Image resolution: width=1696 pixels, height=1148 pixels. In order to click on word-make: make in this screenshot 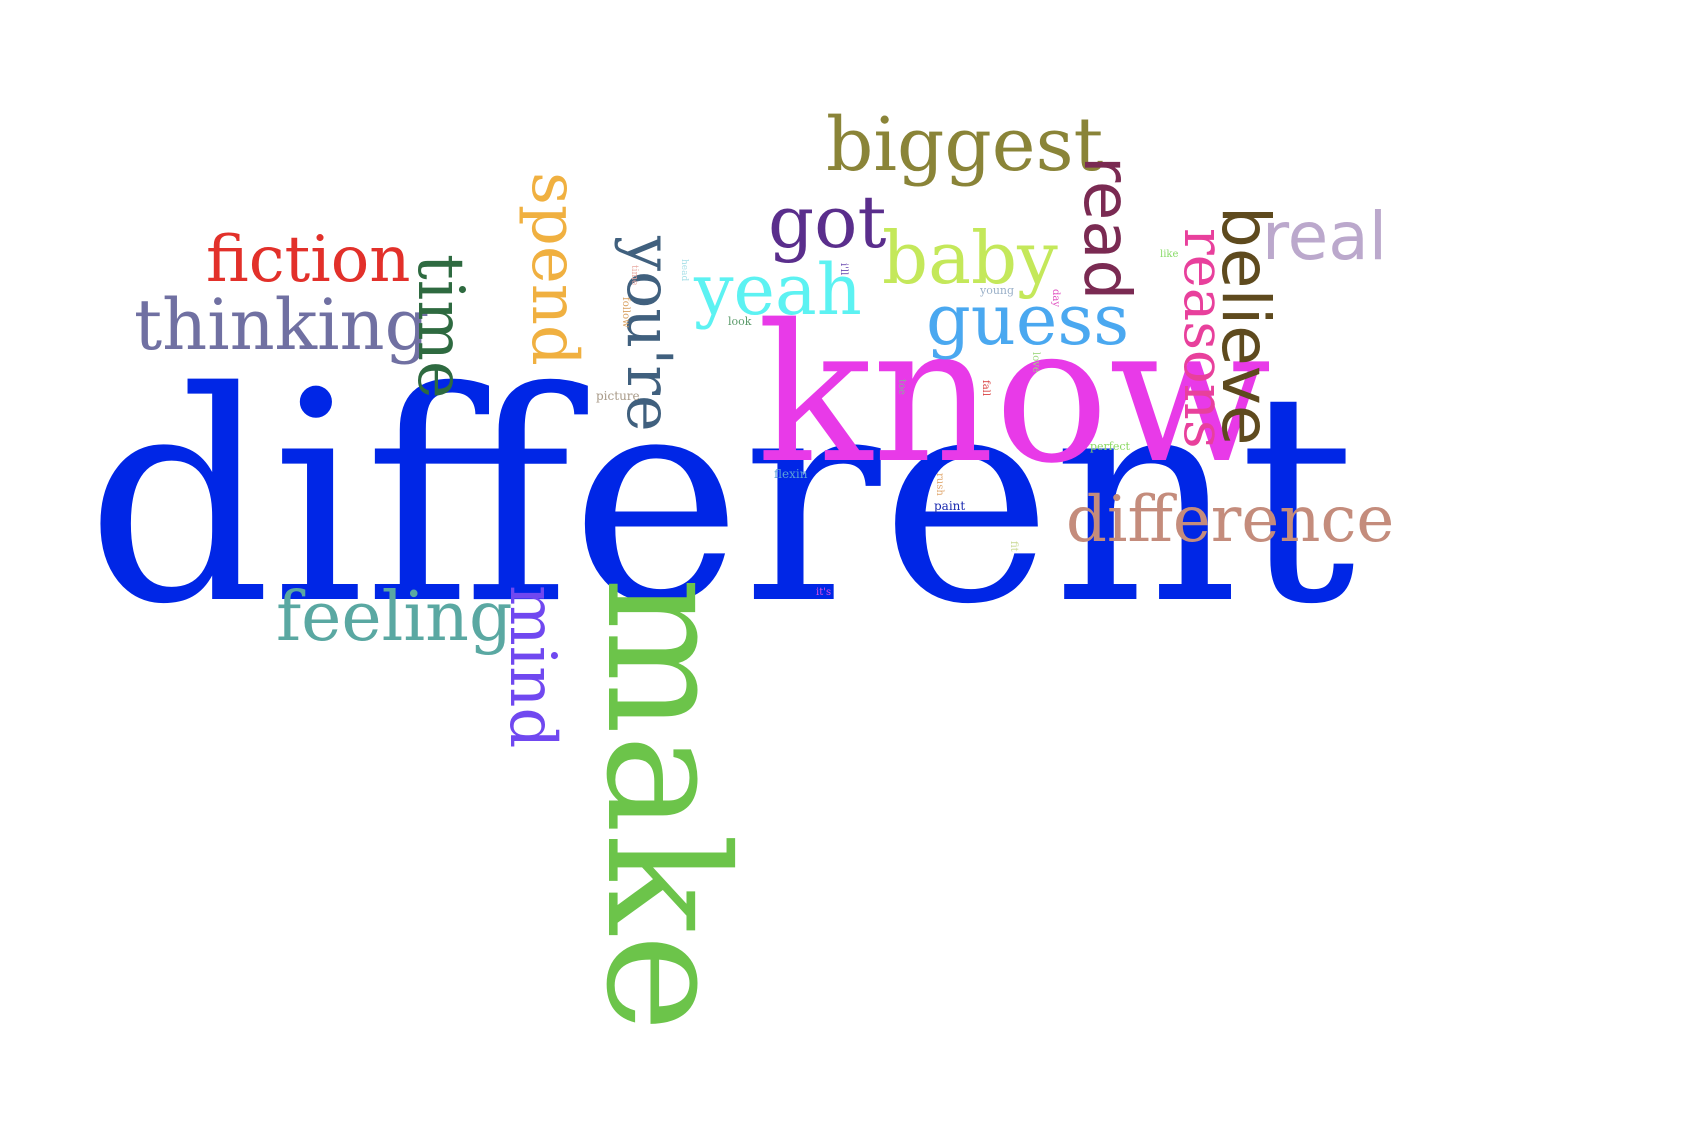, I will do `click(665, 805)`.